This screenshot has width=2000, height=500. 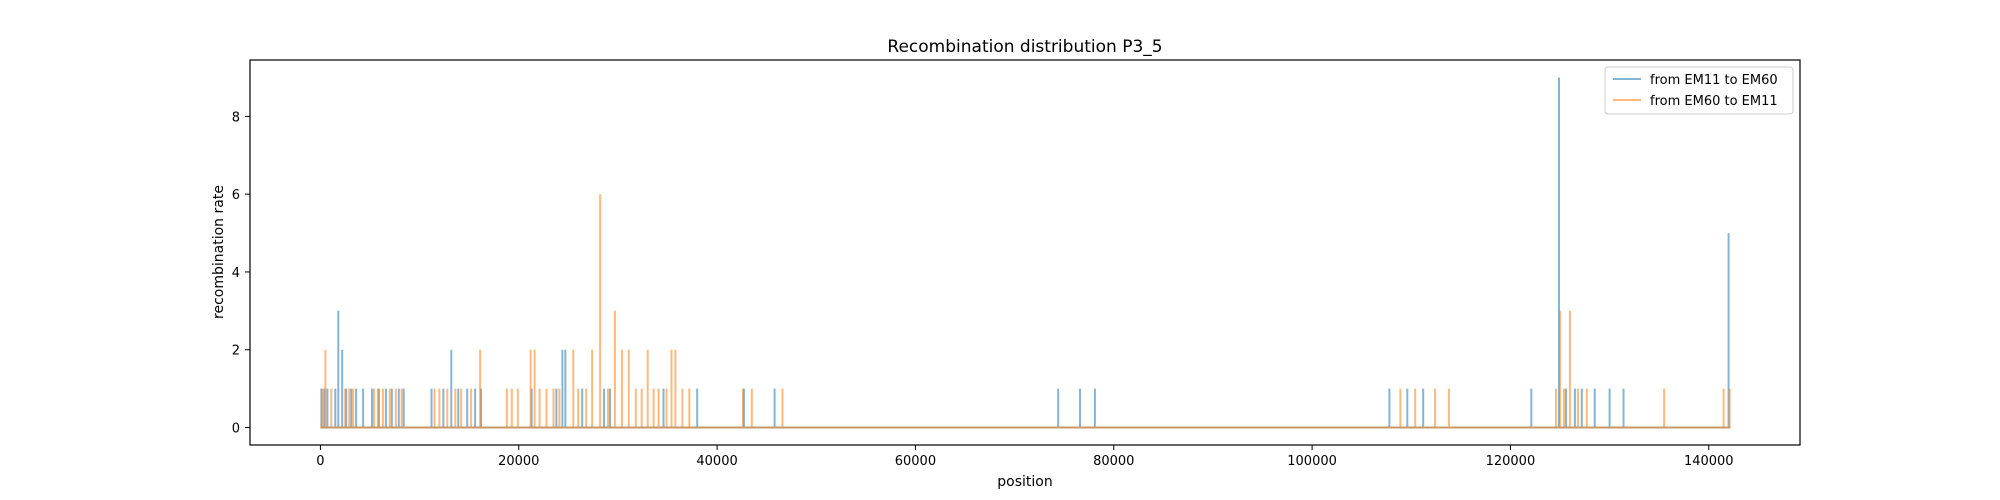 What do you see at coordinates (1024, 47) in the screenshot?
I see `chart-title: Recombination distribution P3_5` at bounding box center [1024, 47].